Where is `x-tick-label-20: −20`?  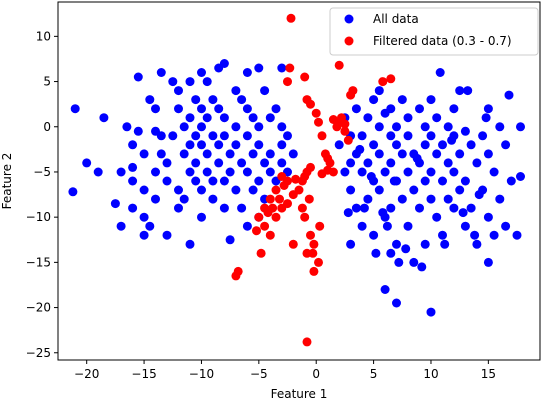
x-tick-label-20: −20 is located at coordinates (86, 374).